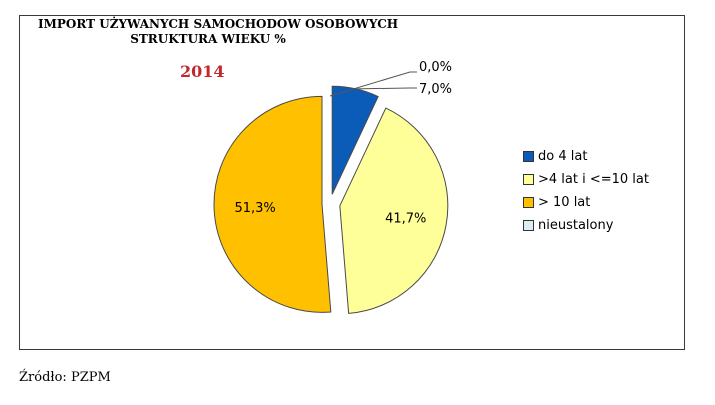 This screenshot has height=405, width=715. I want to click on legend-label-4-10-lat: >4 lat i <=10 lat, so click(593, 179).